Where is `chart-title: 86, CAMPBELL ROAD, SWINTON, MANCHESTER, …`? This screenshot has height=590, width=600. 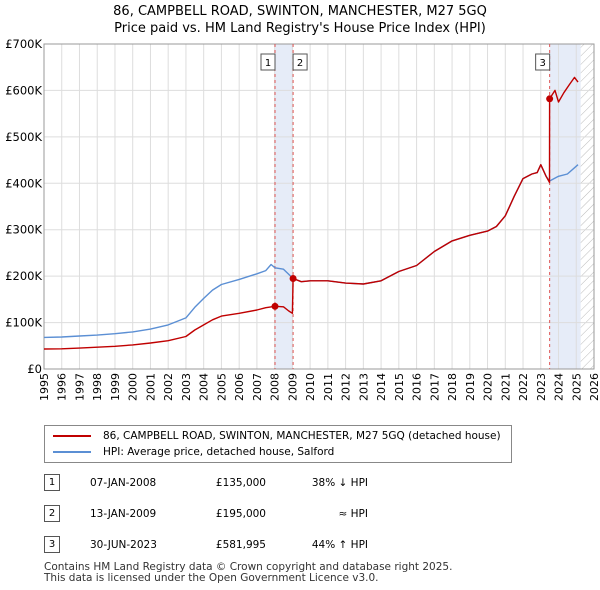 chart-title: 86, CAMPBELL ROAD, SWINTON, MANCHESTER, … is located at coordinates (300, 11).